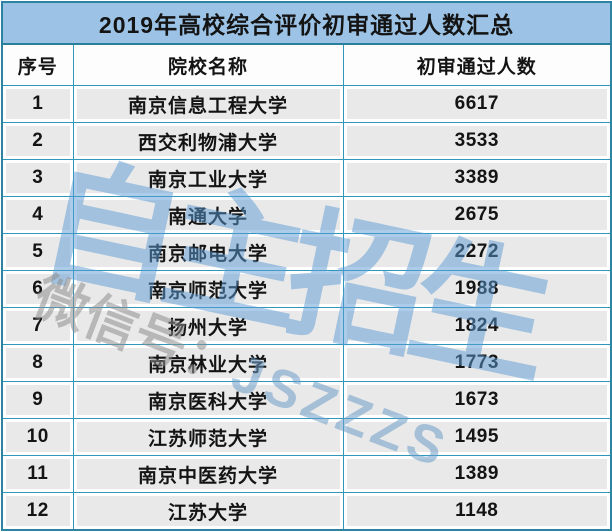  I want to click on count-cell: 1389, so click(477, 474).